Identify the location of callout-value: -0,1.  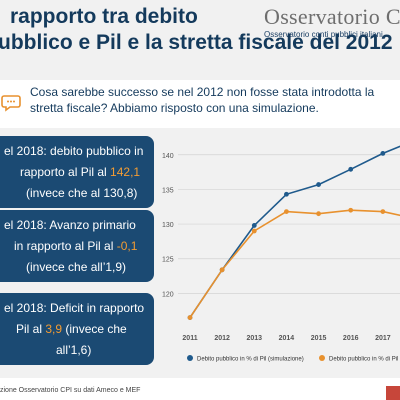
(127, 246).